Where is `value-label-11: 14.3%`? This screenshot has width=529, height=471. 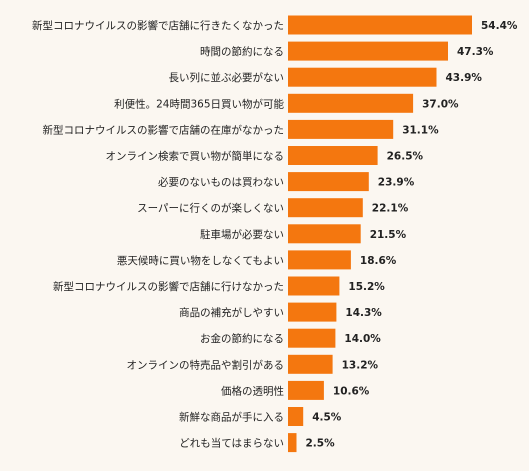
value-label-11: 14.3% is located at coordinates (363, 313).